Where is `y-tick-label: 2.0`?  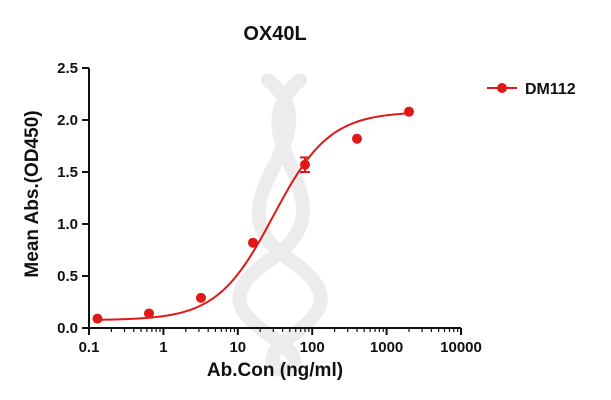
y-tick-label: 2.0 is located at coordinates (67, 120).